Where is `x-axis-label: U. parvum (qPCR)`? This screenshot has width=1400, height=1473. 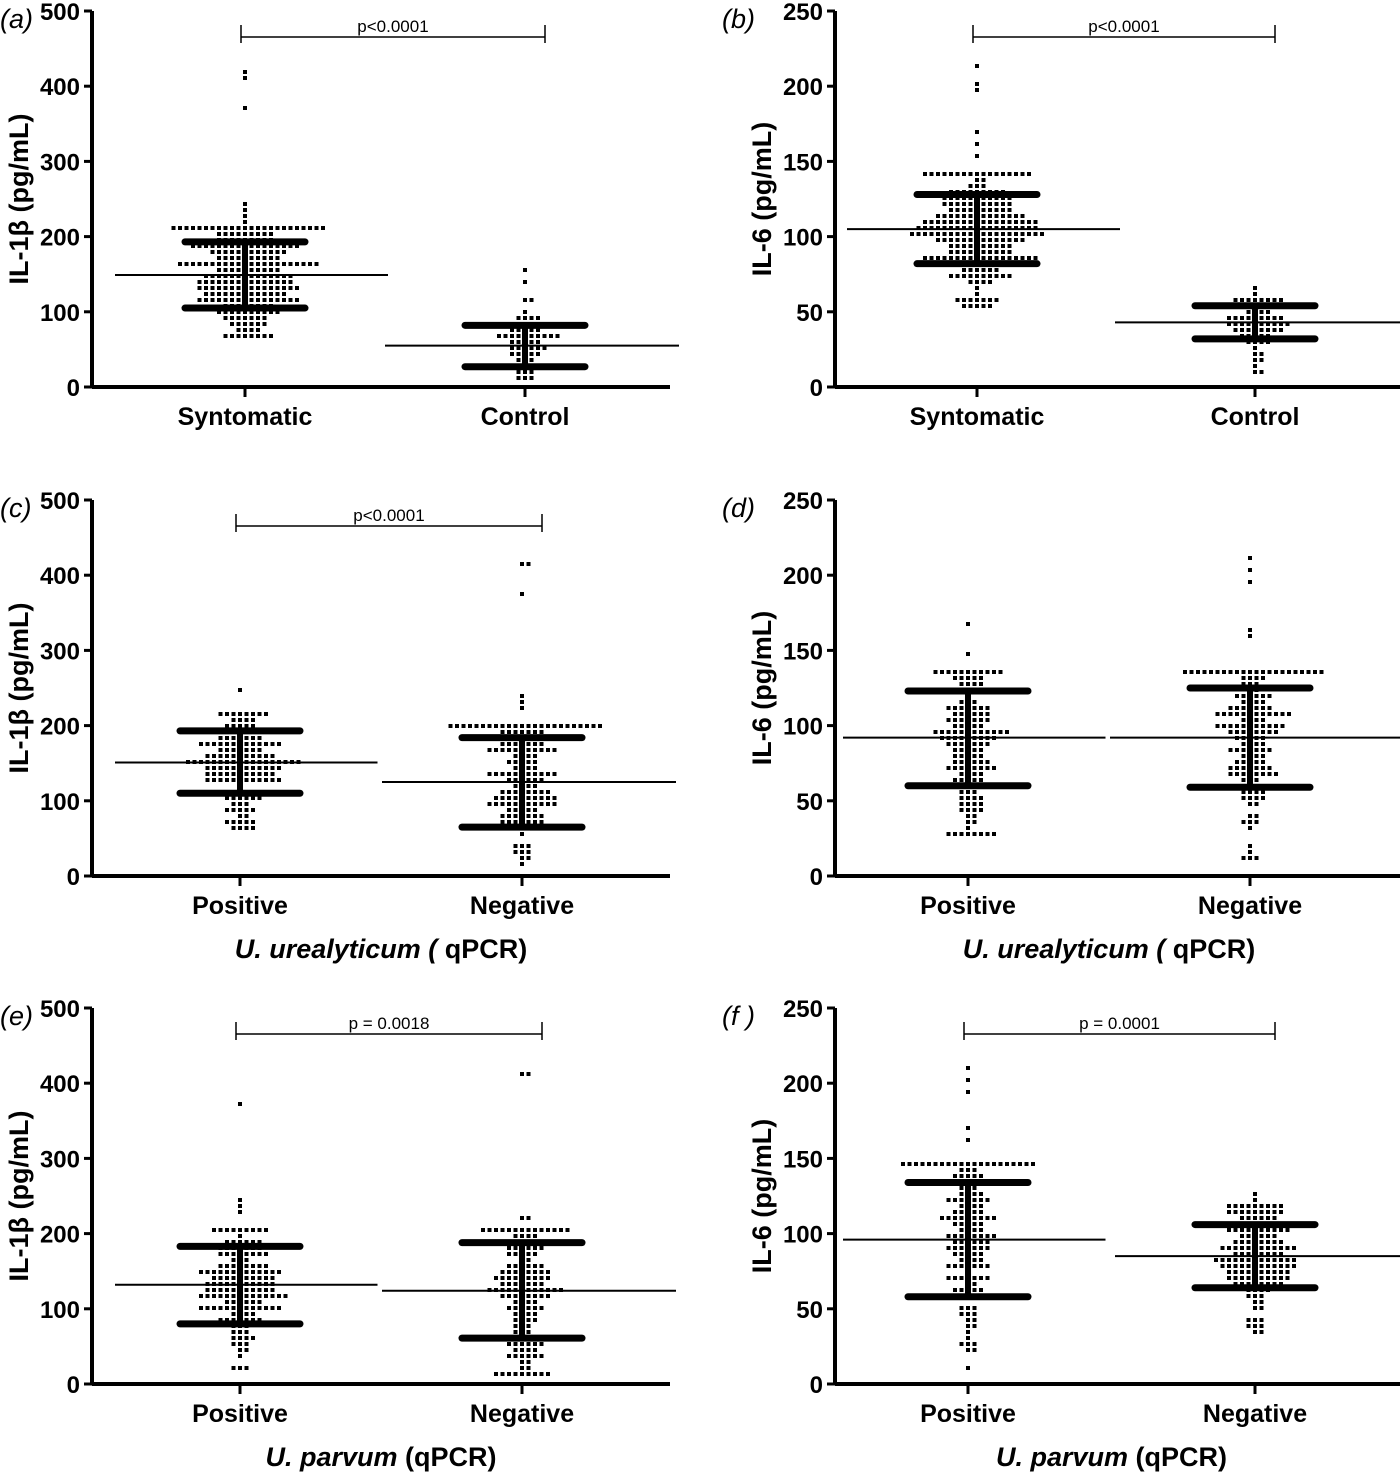 x-axis-label: U. parvum (qPCR) is located at coordinates (1111, 1457).